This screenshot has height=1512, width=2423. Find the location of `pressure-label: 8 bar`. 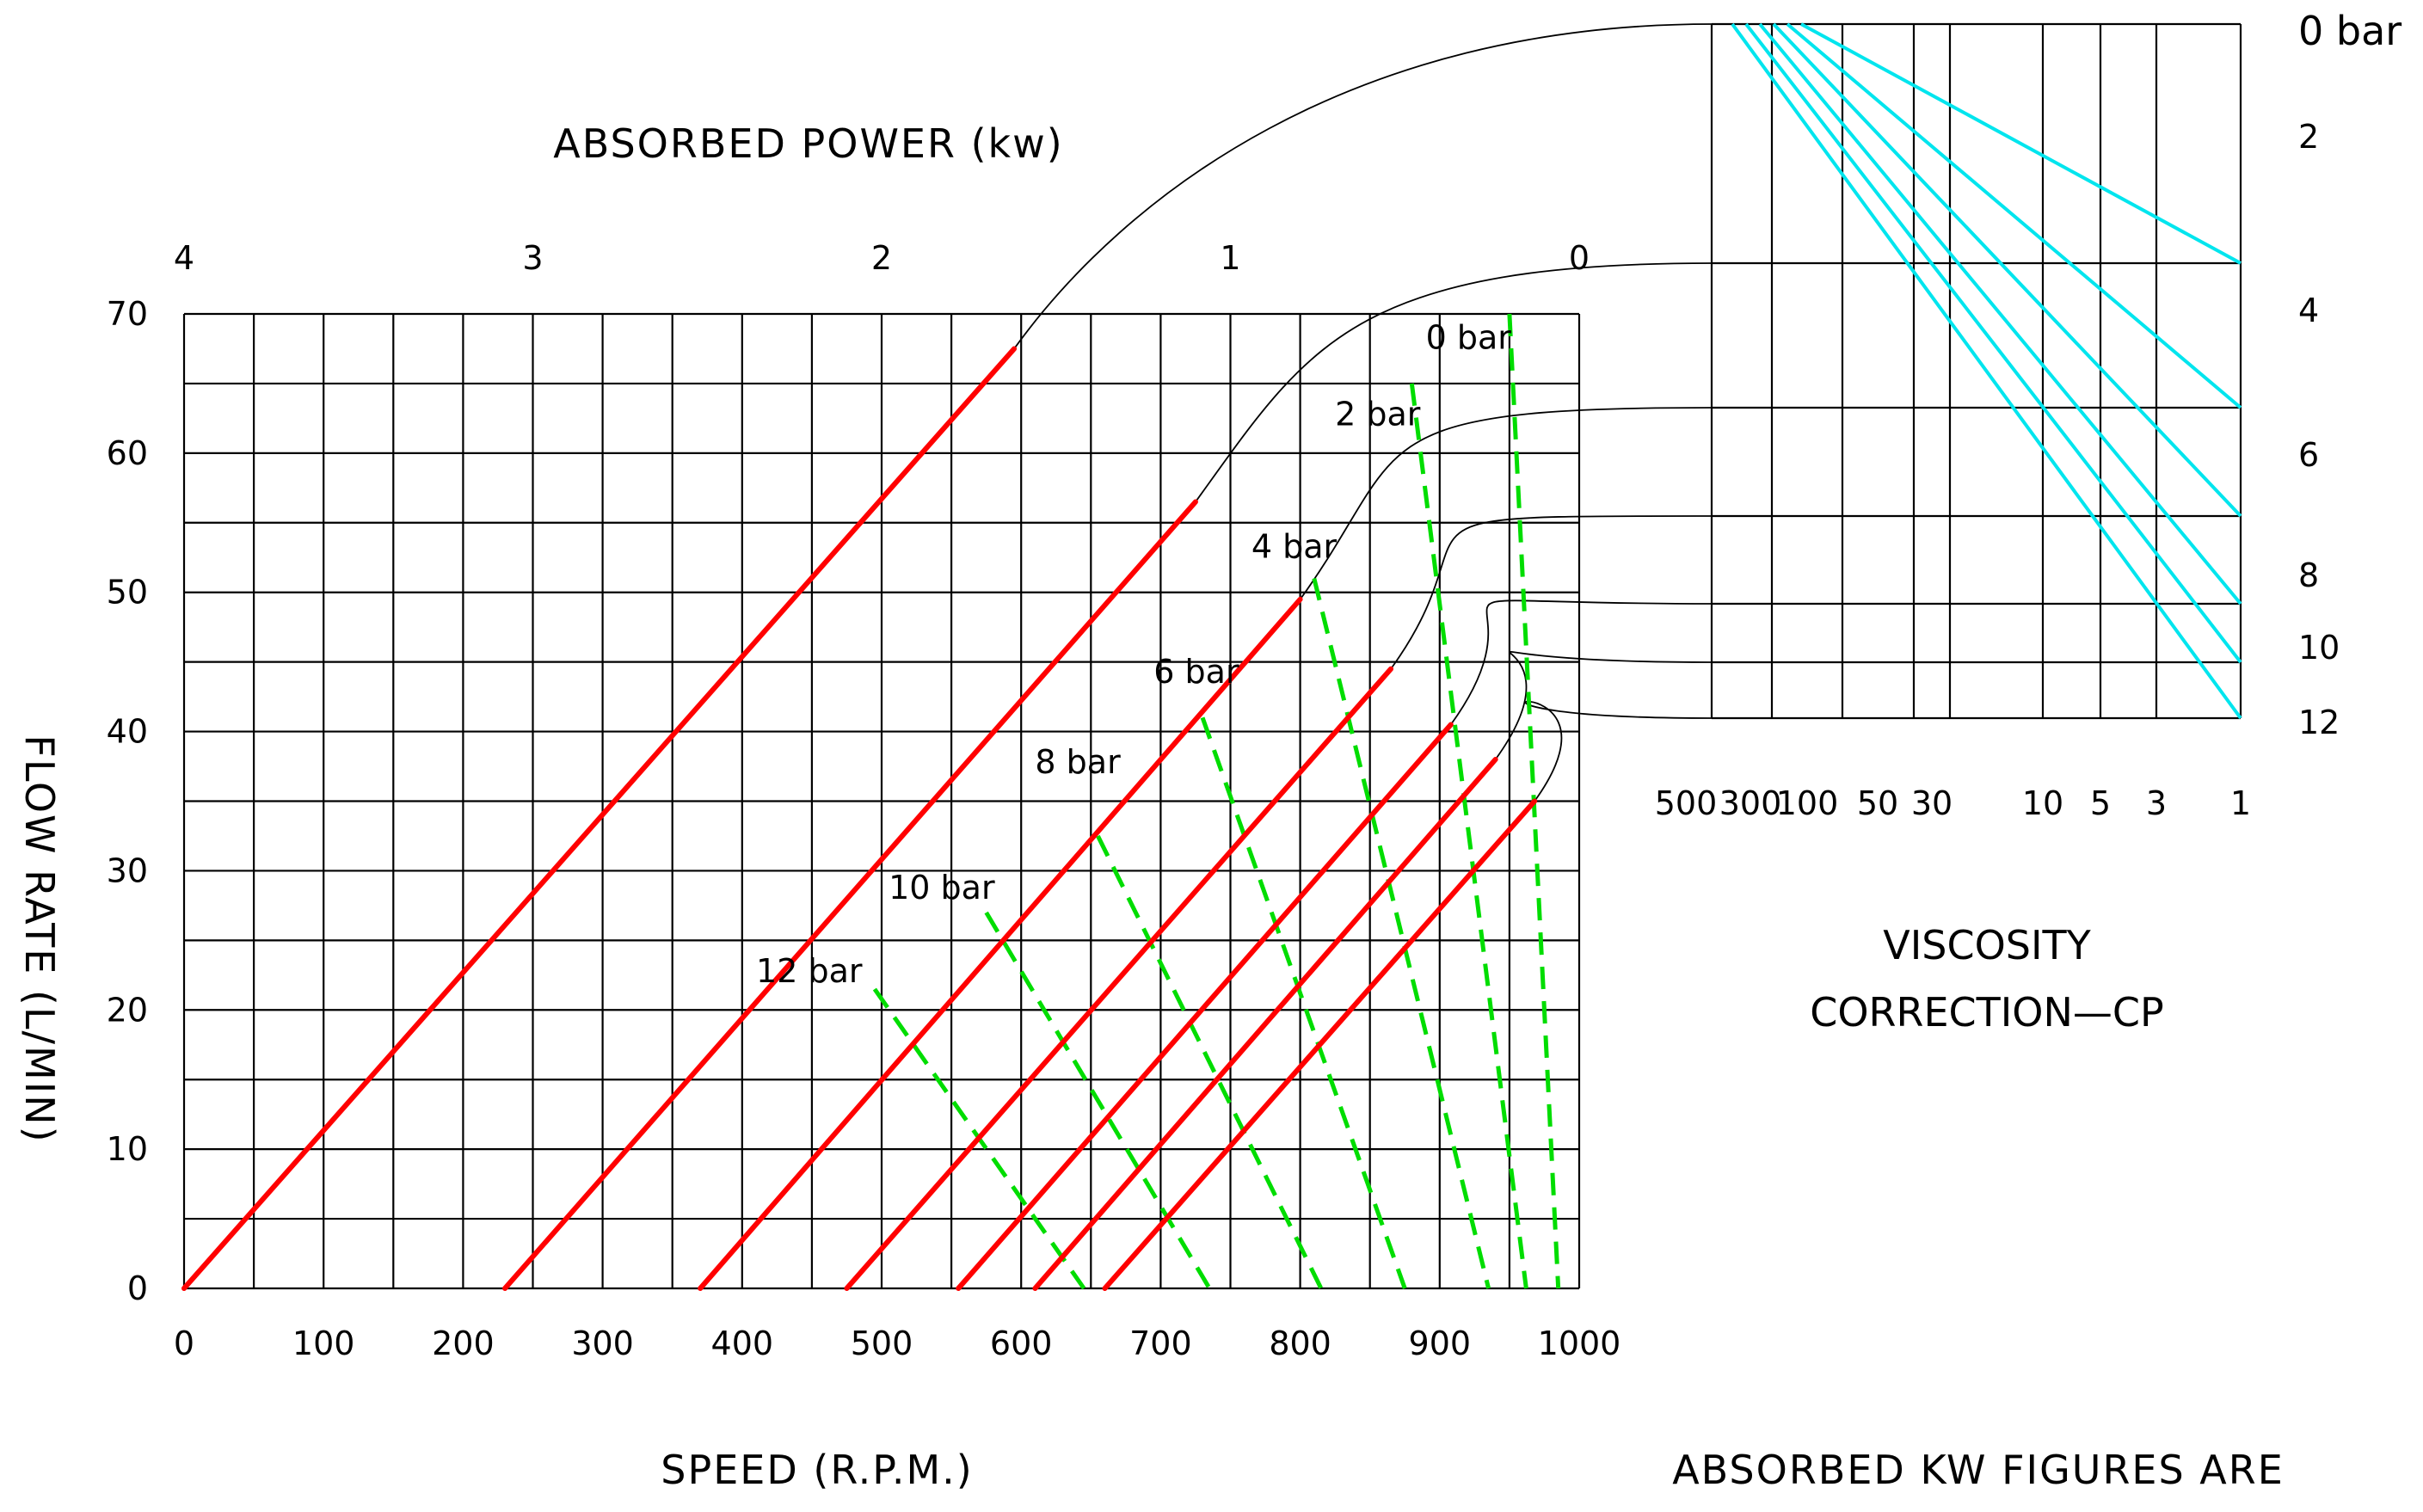

pressure-label: 8 bar is located at coordinates (1078, 762).